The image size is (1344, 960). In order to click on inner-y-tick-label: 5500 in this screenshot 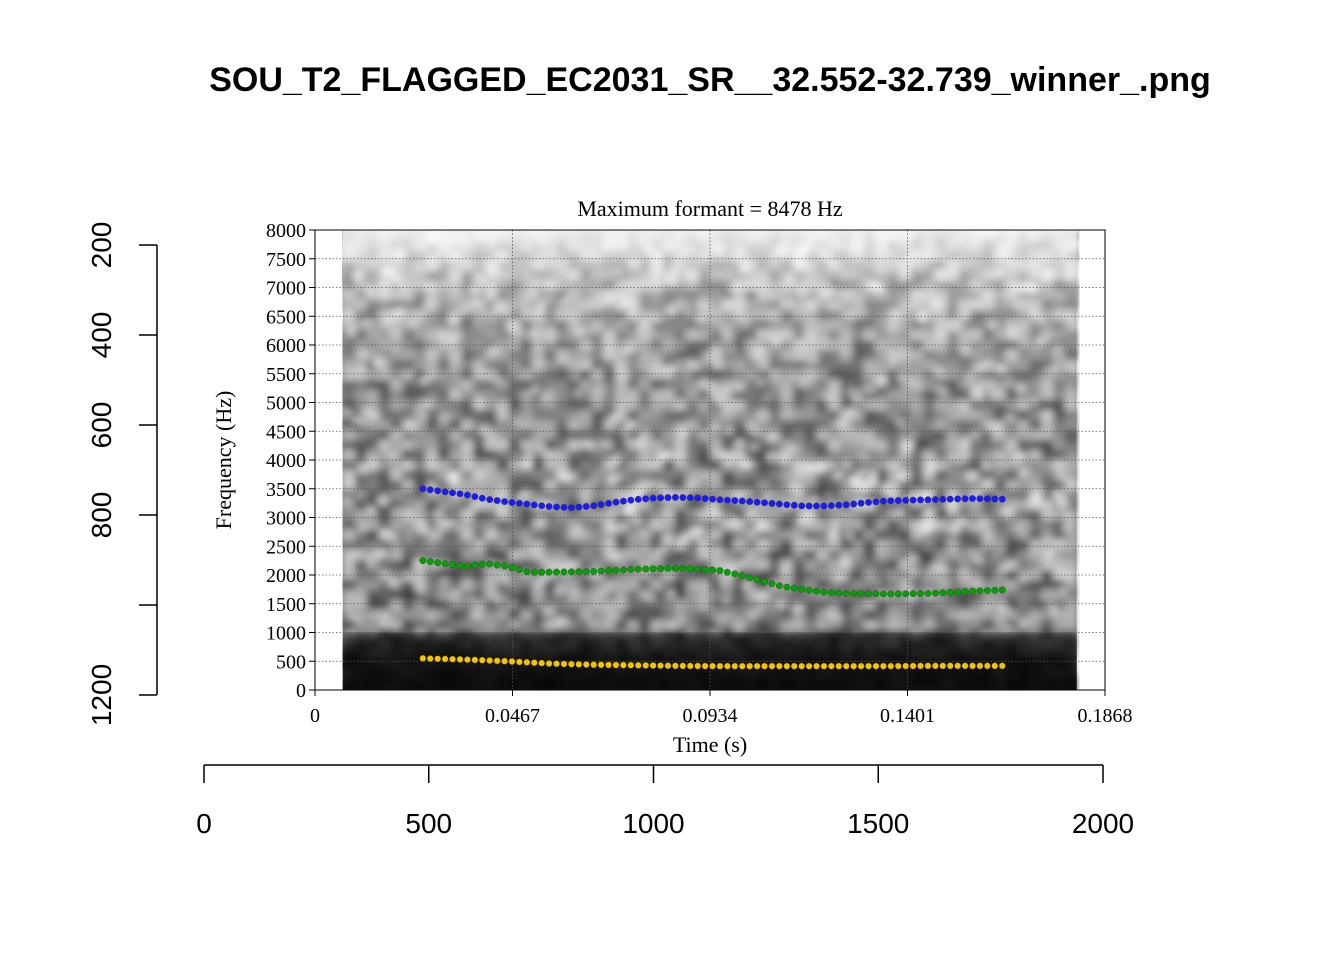, I will do `click(286, 375)`.